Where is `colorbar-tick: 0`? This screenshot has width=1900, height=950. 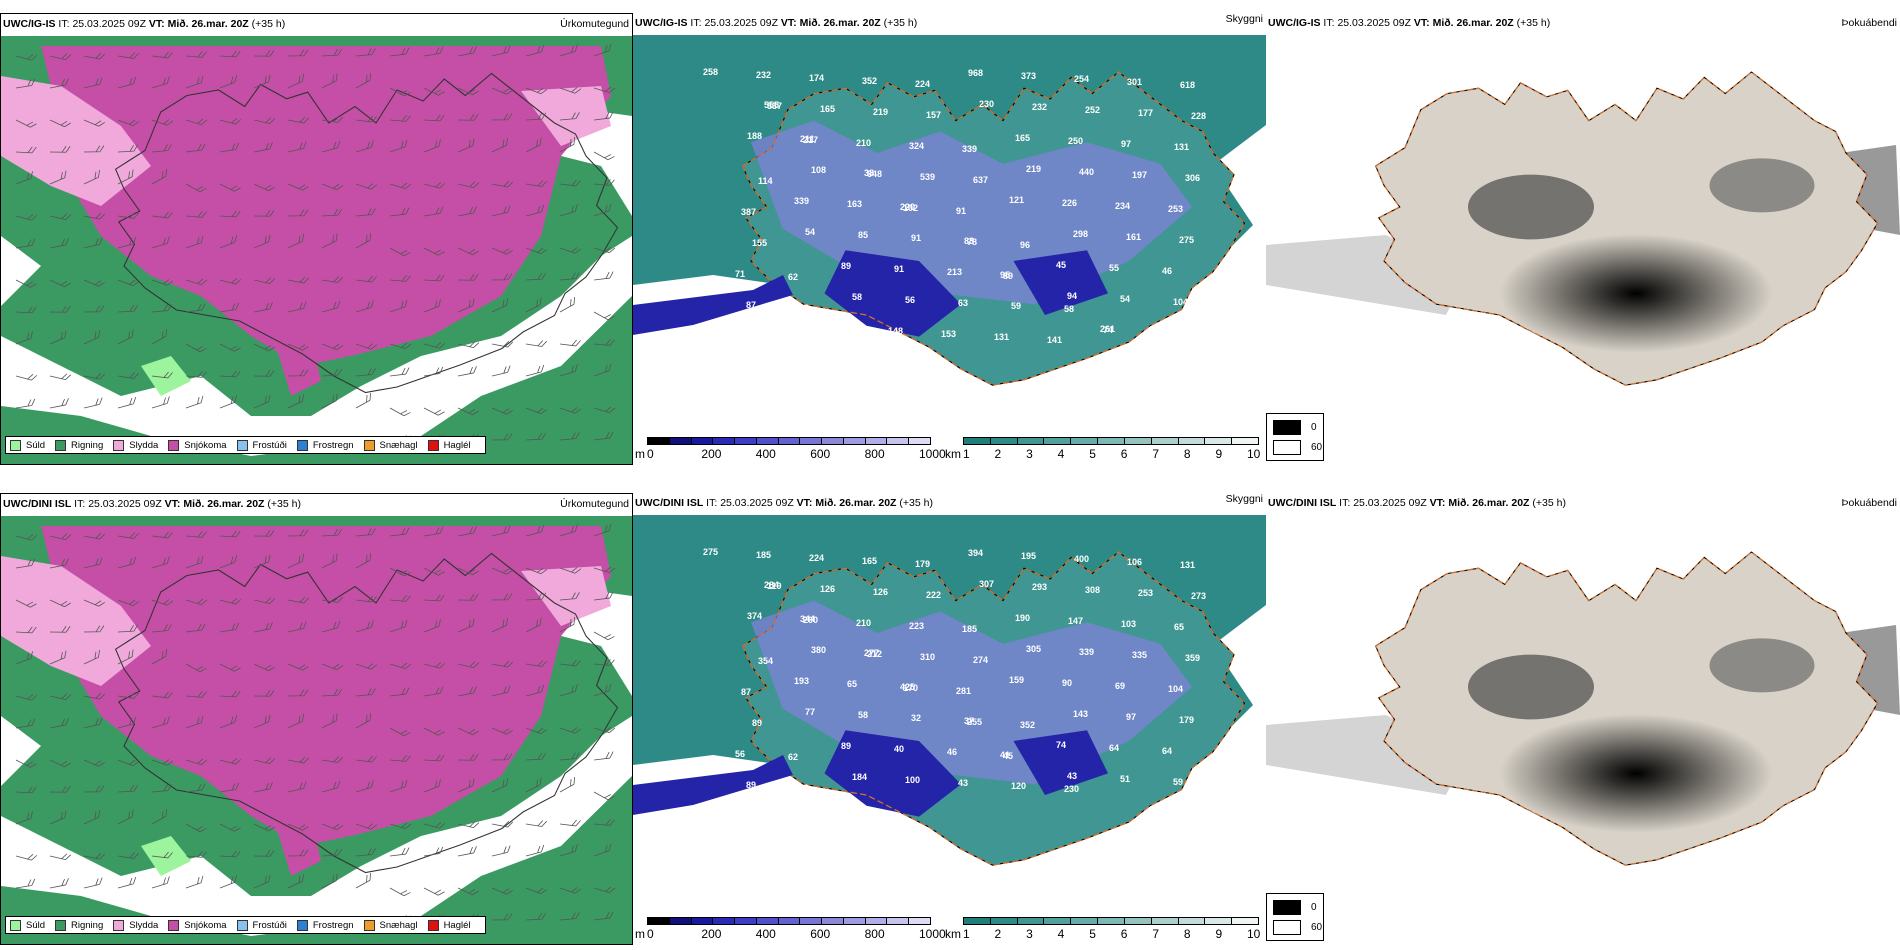 colorbar-tick: 0 is located at coordinates (650, 454).